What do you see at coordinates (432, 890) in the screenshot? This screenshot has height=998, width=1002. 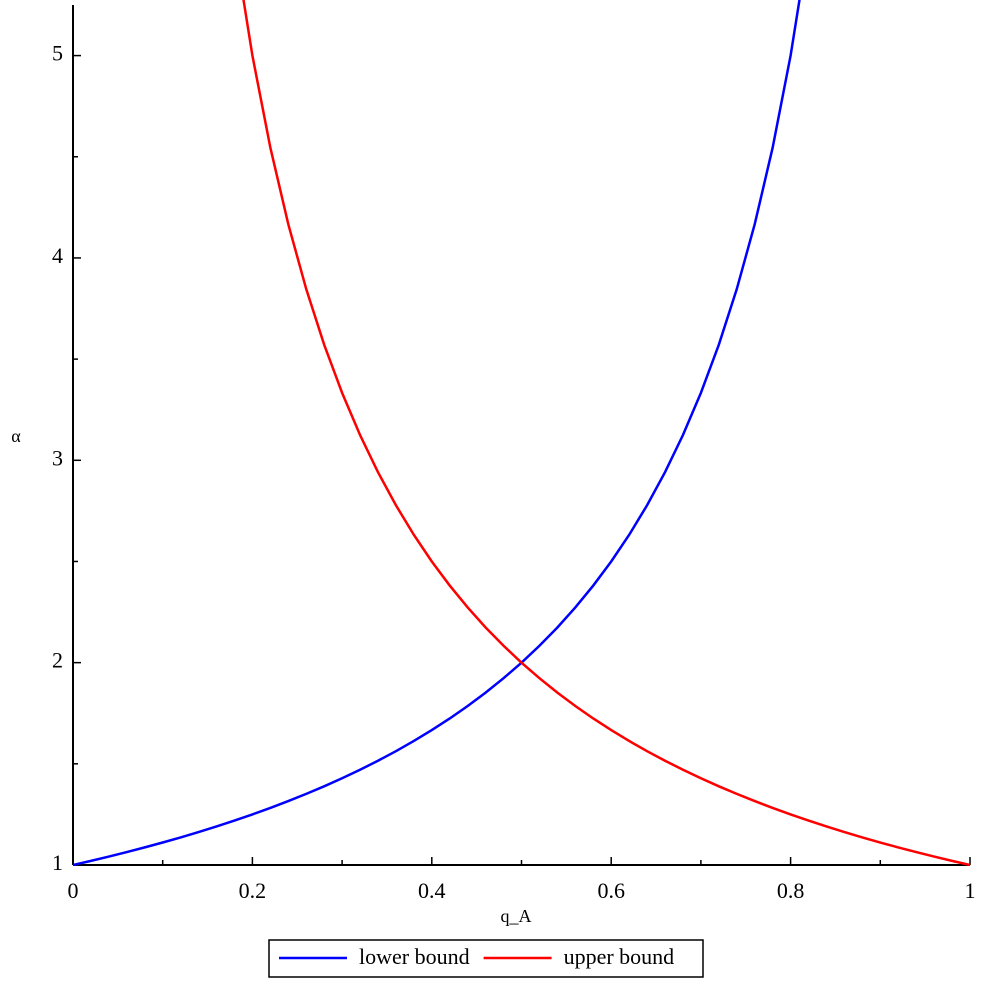 I see `x-tick-label: 0.4` at bounding box center [432, 890].